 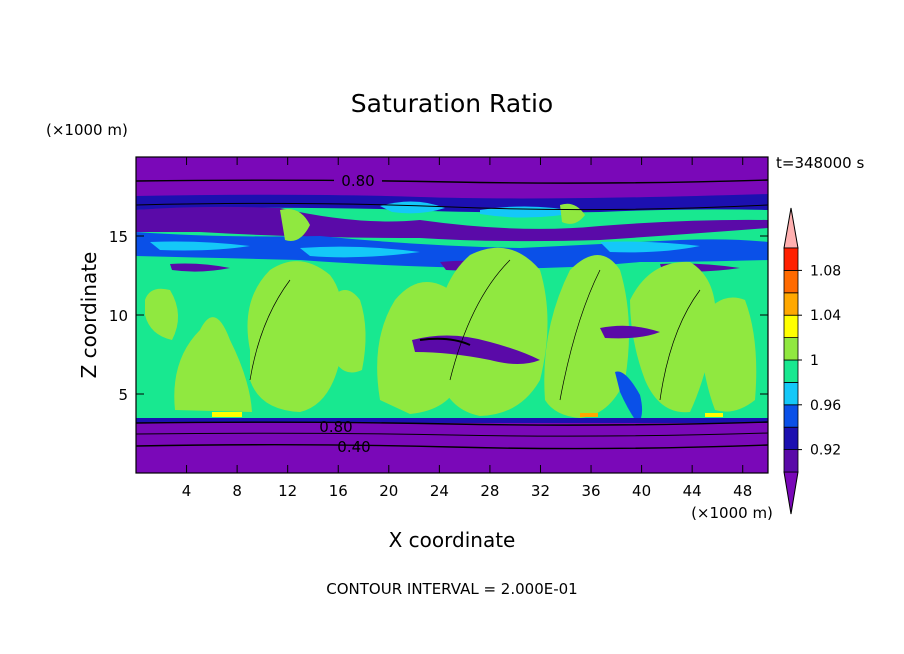 What do you see at coordinates (452, 434) in the screenshot?
I see `contour-bl-mid` at bounding box center [452, 434].